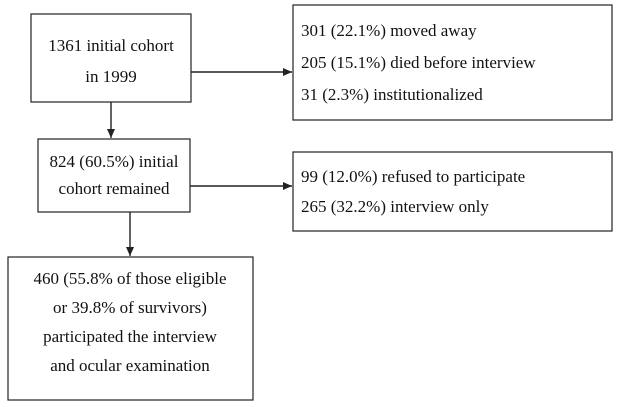 This screenshot has height=407, width=624. I want to click on box-participated, so click(130, 328).